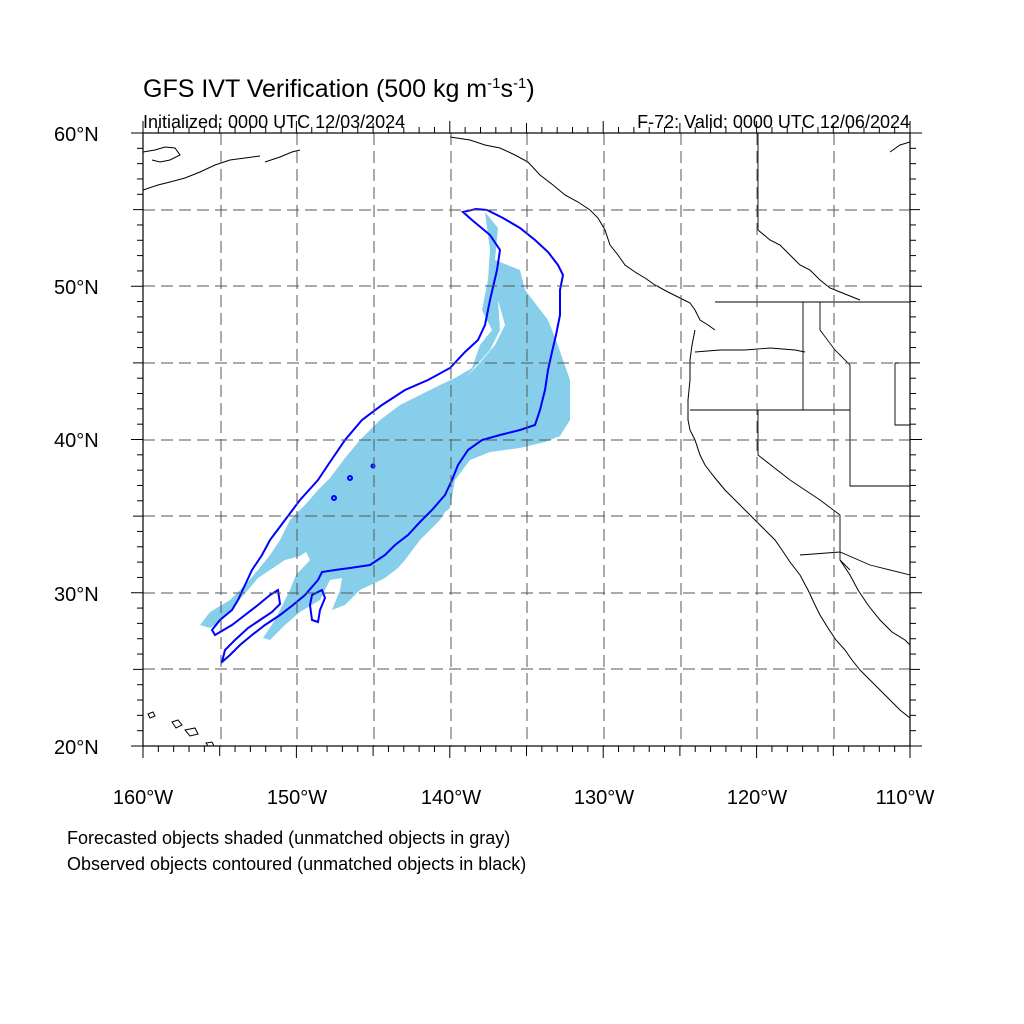 Image resolution: width=1024 pixels, height=1024 pixels. What do you see at coordinates (76, 595) in the screenshot?
I see `lat-label: 30°N` at bounding box center [76, 595].